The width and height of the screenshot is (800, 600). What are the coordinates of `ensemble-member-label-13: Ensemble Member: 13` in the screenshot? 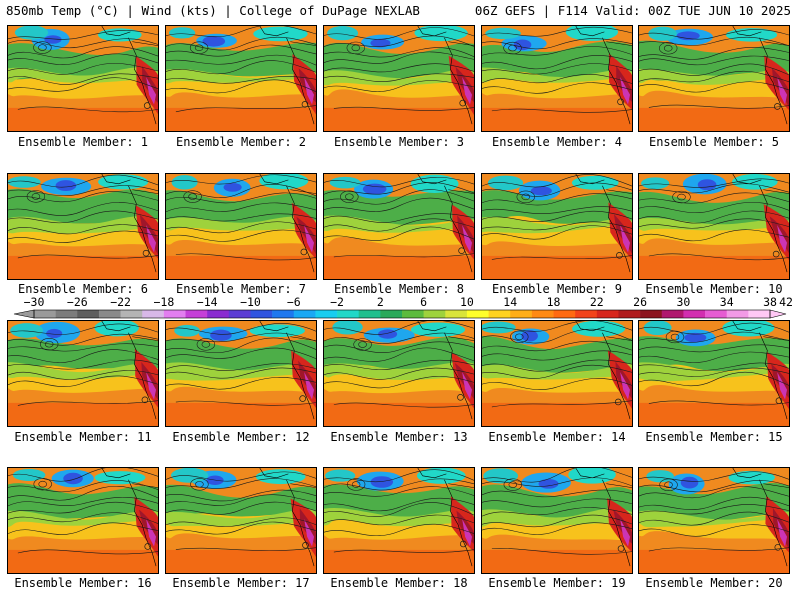 It's located at (399, 437).